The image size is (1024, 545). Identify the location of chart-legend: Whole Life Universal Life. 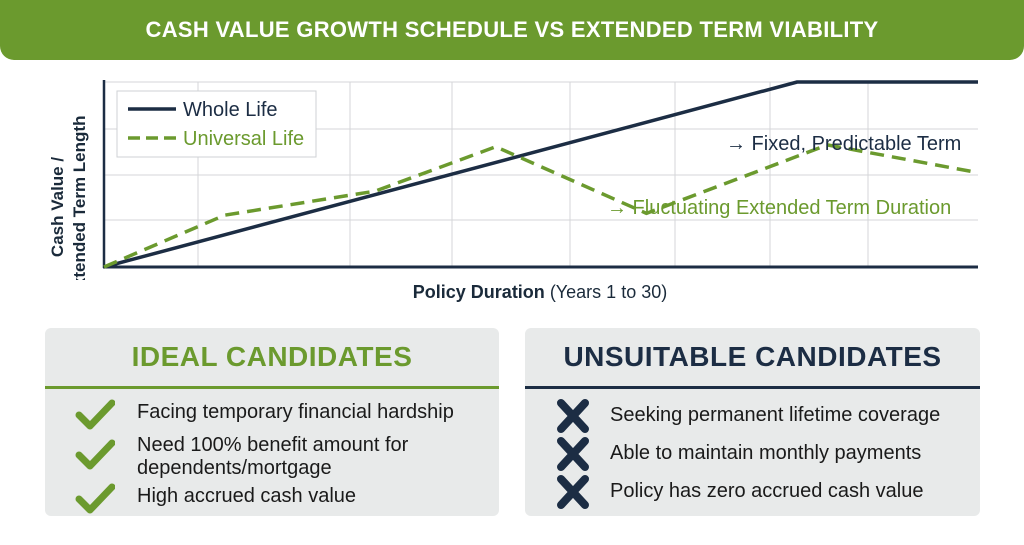
(216, 124).